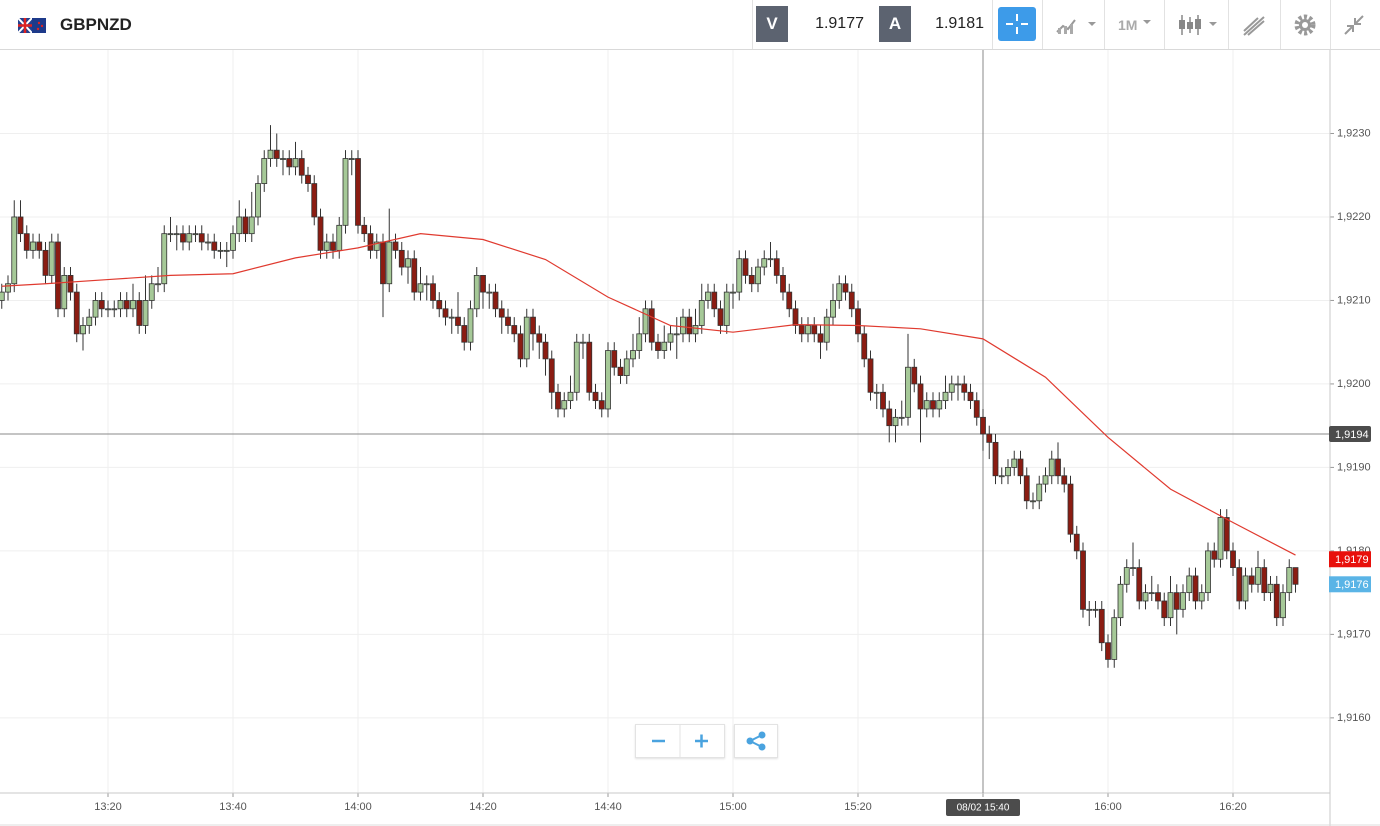  Describe the element at coordinates (772, 24) in the screenshot. I see `sell-label: V` at that location.